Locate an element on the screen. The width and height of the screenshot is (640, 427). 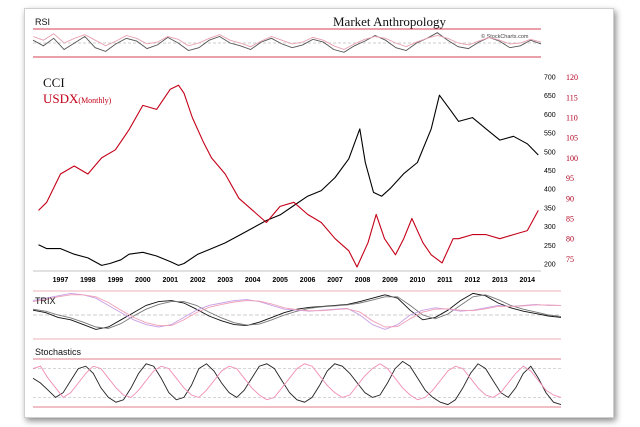
rsi-panel is located at coordinates (287, 43).